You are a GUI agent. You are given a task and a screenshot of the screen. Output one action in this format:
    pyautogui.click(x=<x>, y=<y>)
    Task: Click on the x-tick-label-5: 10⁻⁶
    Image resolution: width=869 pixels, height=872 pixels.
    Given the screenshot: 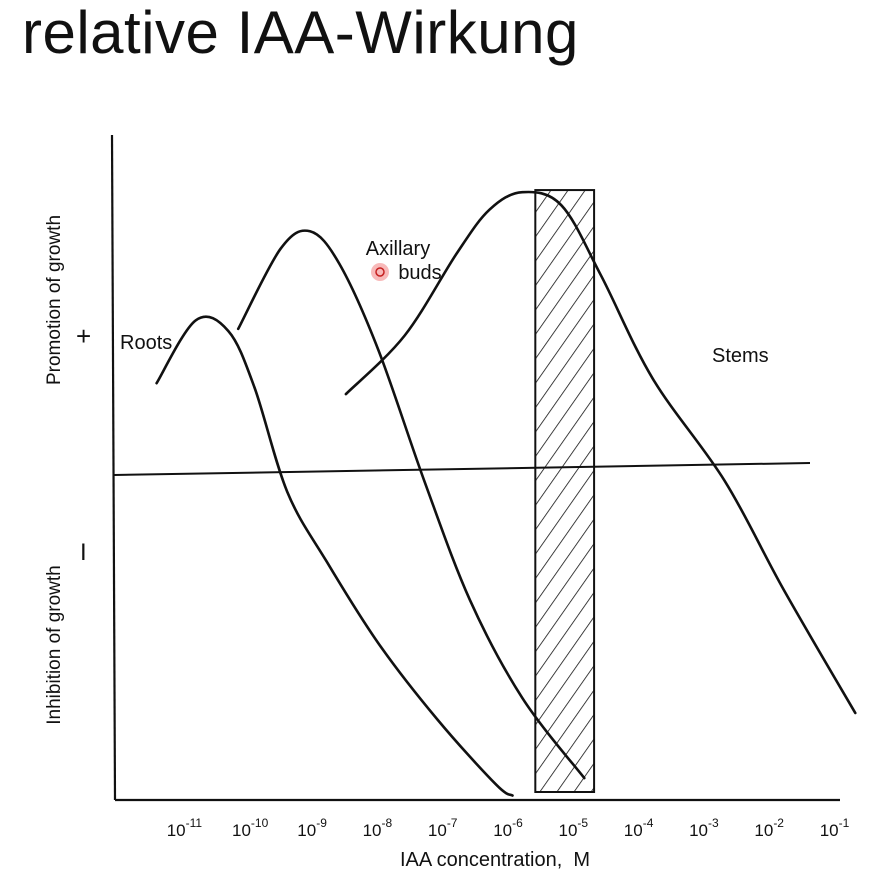 What is the action you would take?
    pyautogui.click(x=508, y=828)
    